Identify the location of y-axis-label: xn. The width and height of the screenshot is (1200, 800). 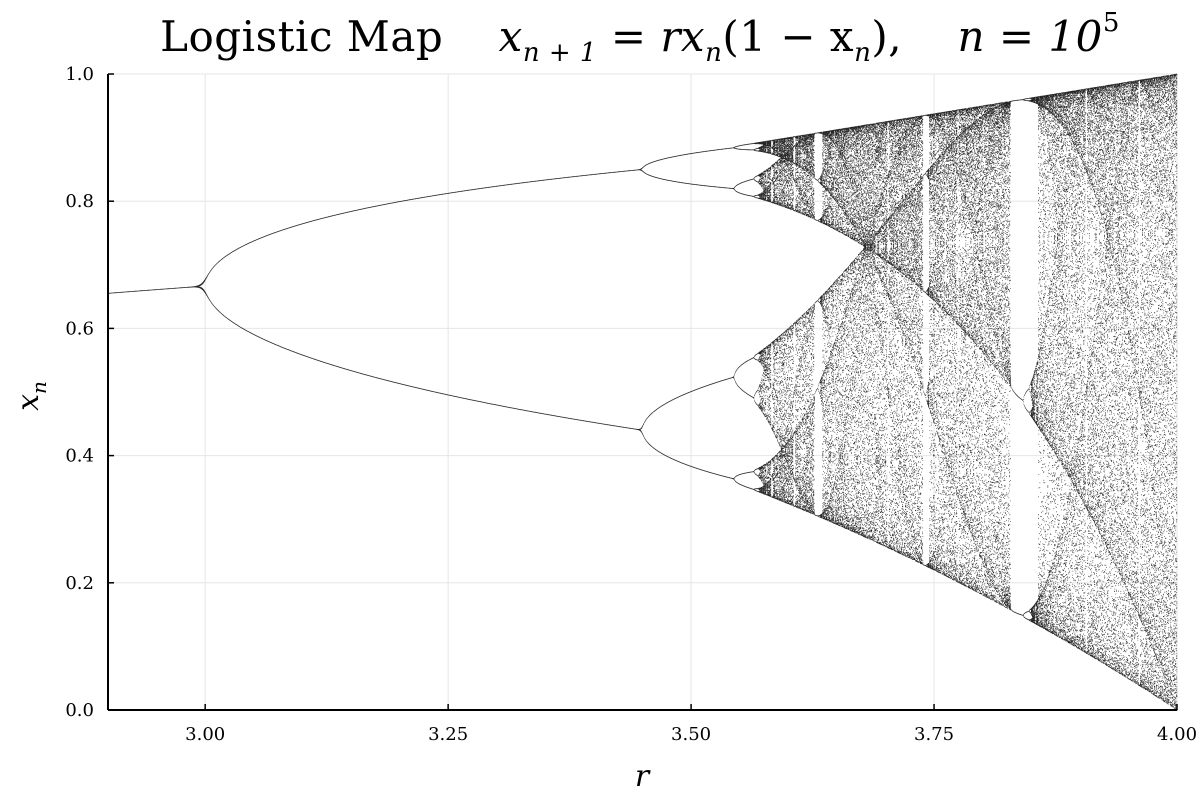
(31, 396).